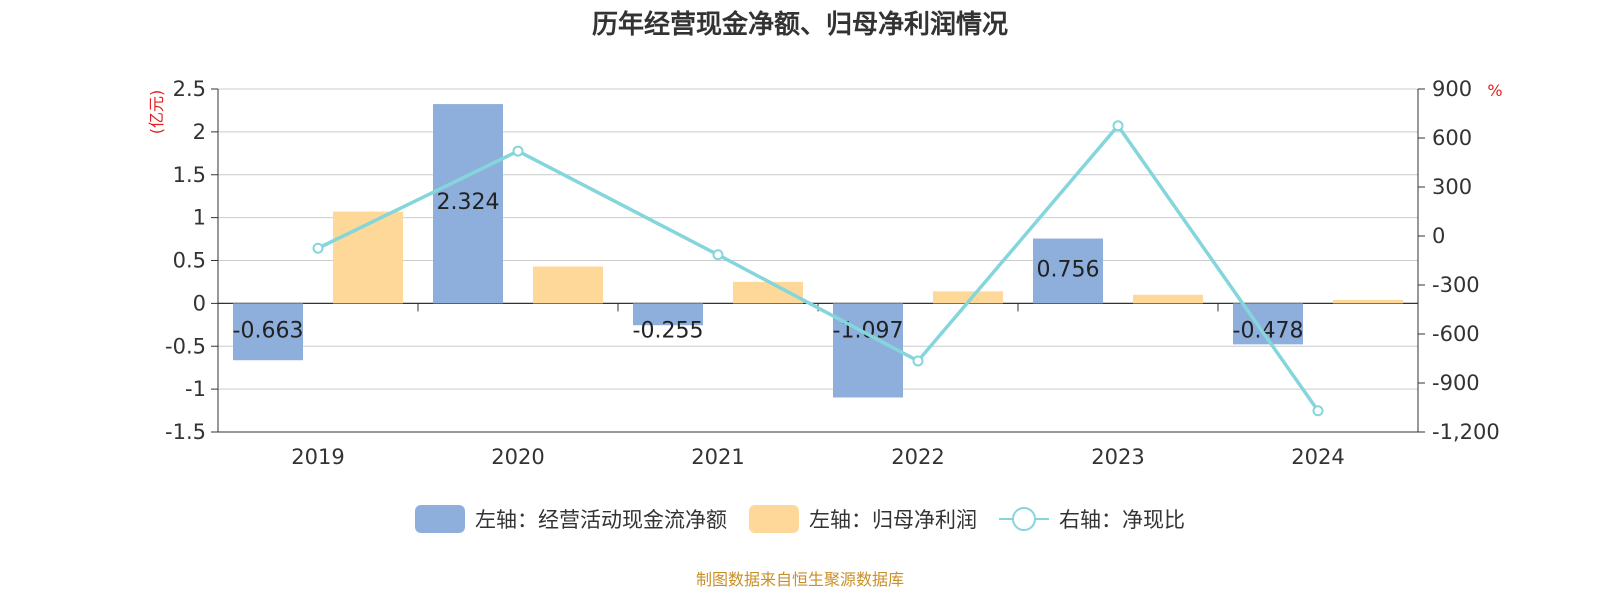  Describe the element at coordinates (199, 218) in the screenshot. I see `left-axis-tick-label: 1` at that location.